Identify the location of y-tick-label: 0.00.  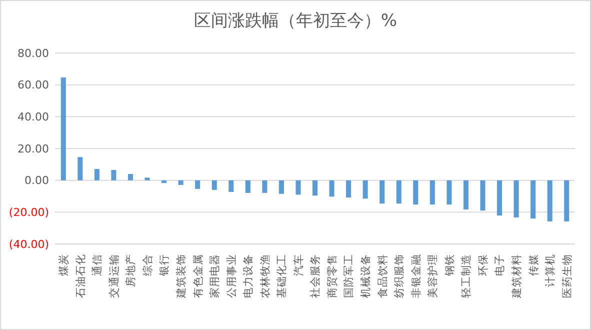
(36, 181).